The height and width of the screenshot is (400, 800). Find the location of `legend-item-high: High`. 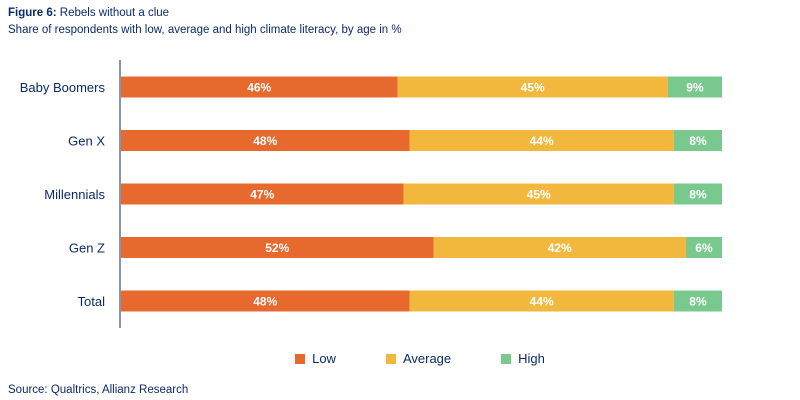

legend-item-high: High is located at coordinates (523, 358).